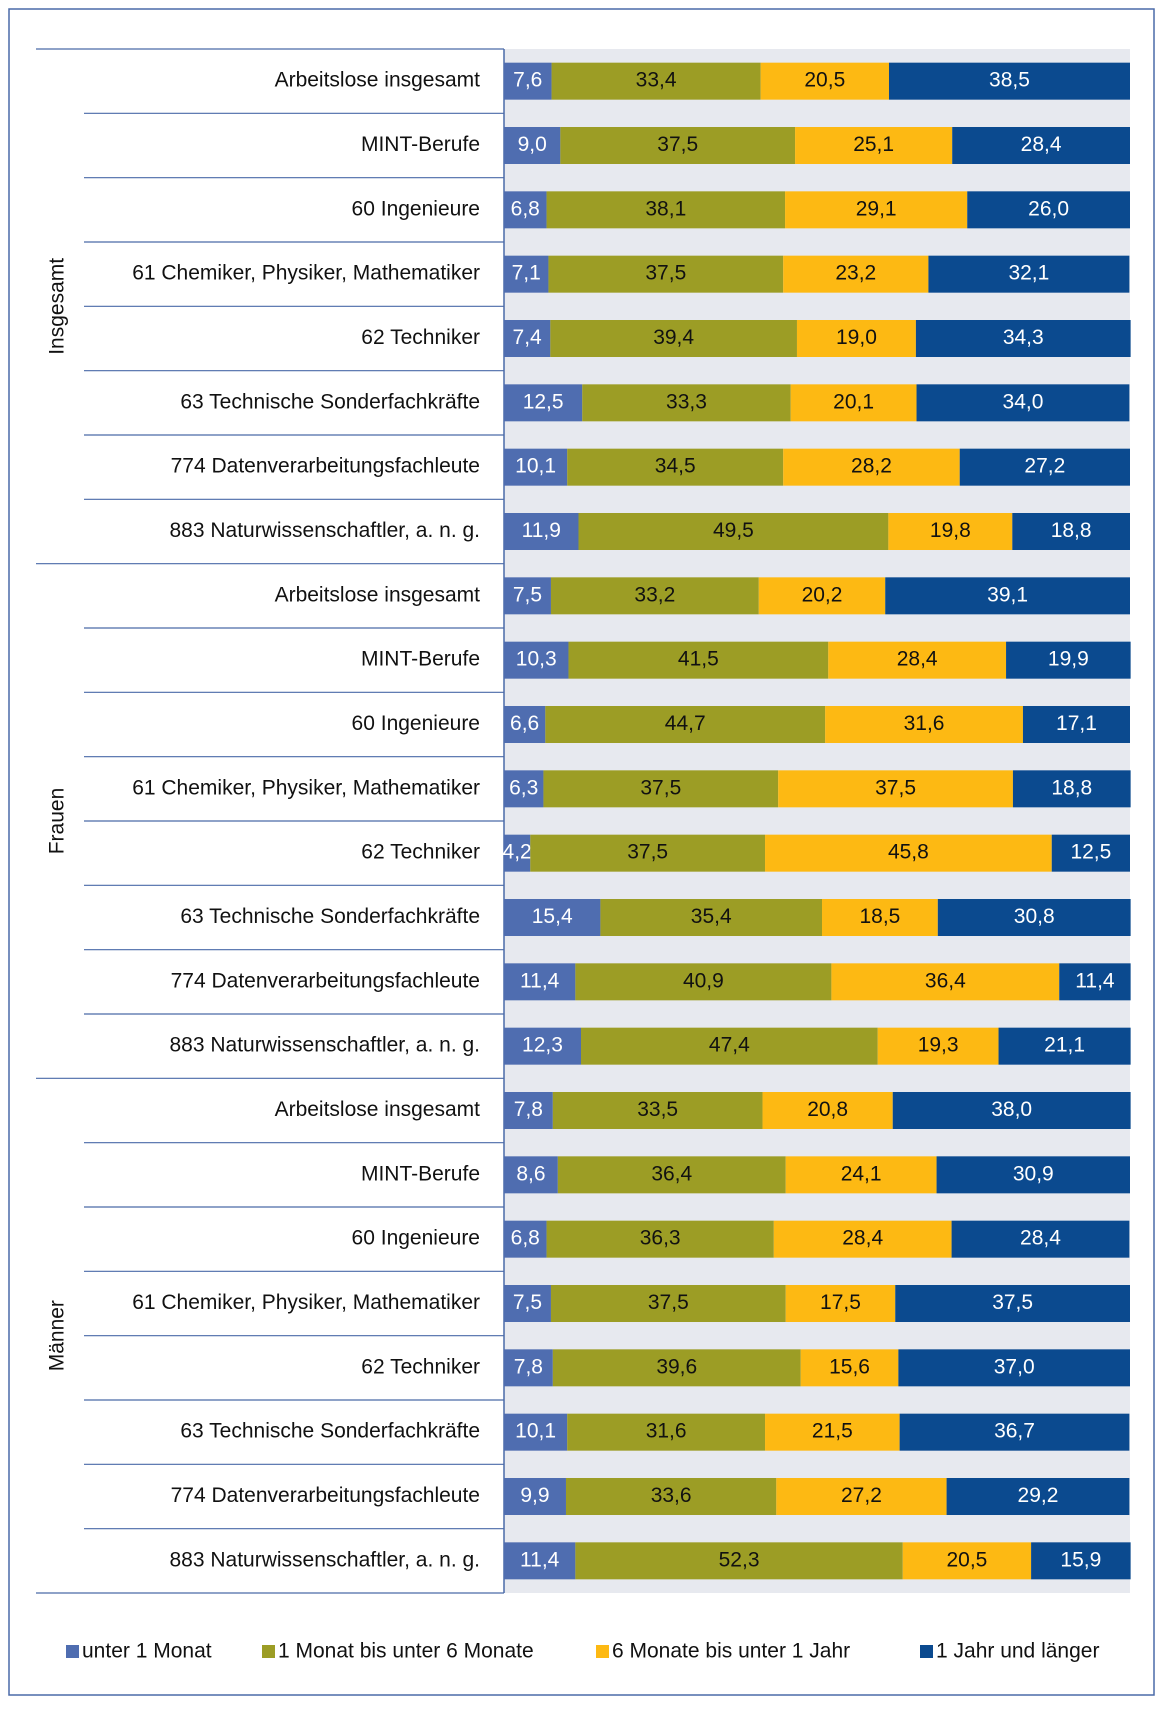 The image size is (1162, 1709). Describe the element at coordinates (330, 916) in the screenshot. I see `category-label: 63 Technische Sonderfachkräfte` at that location.